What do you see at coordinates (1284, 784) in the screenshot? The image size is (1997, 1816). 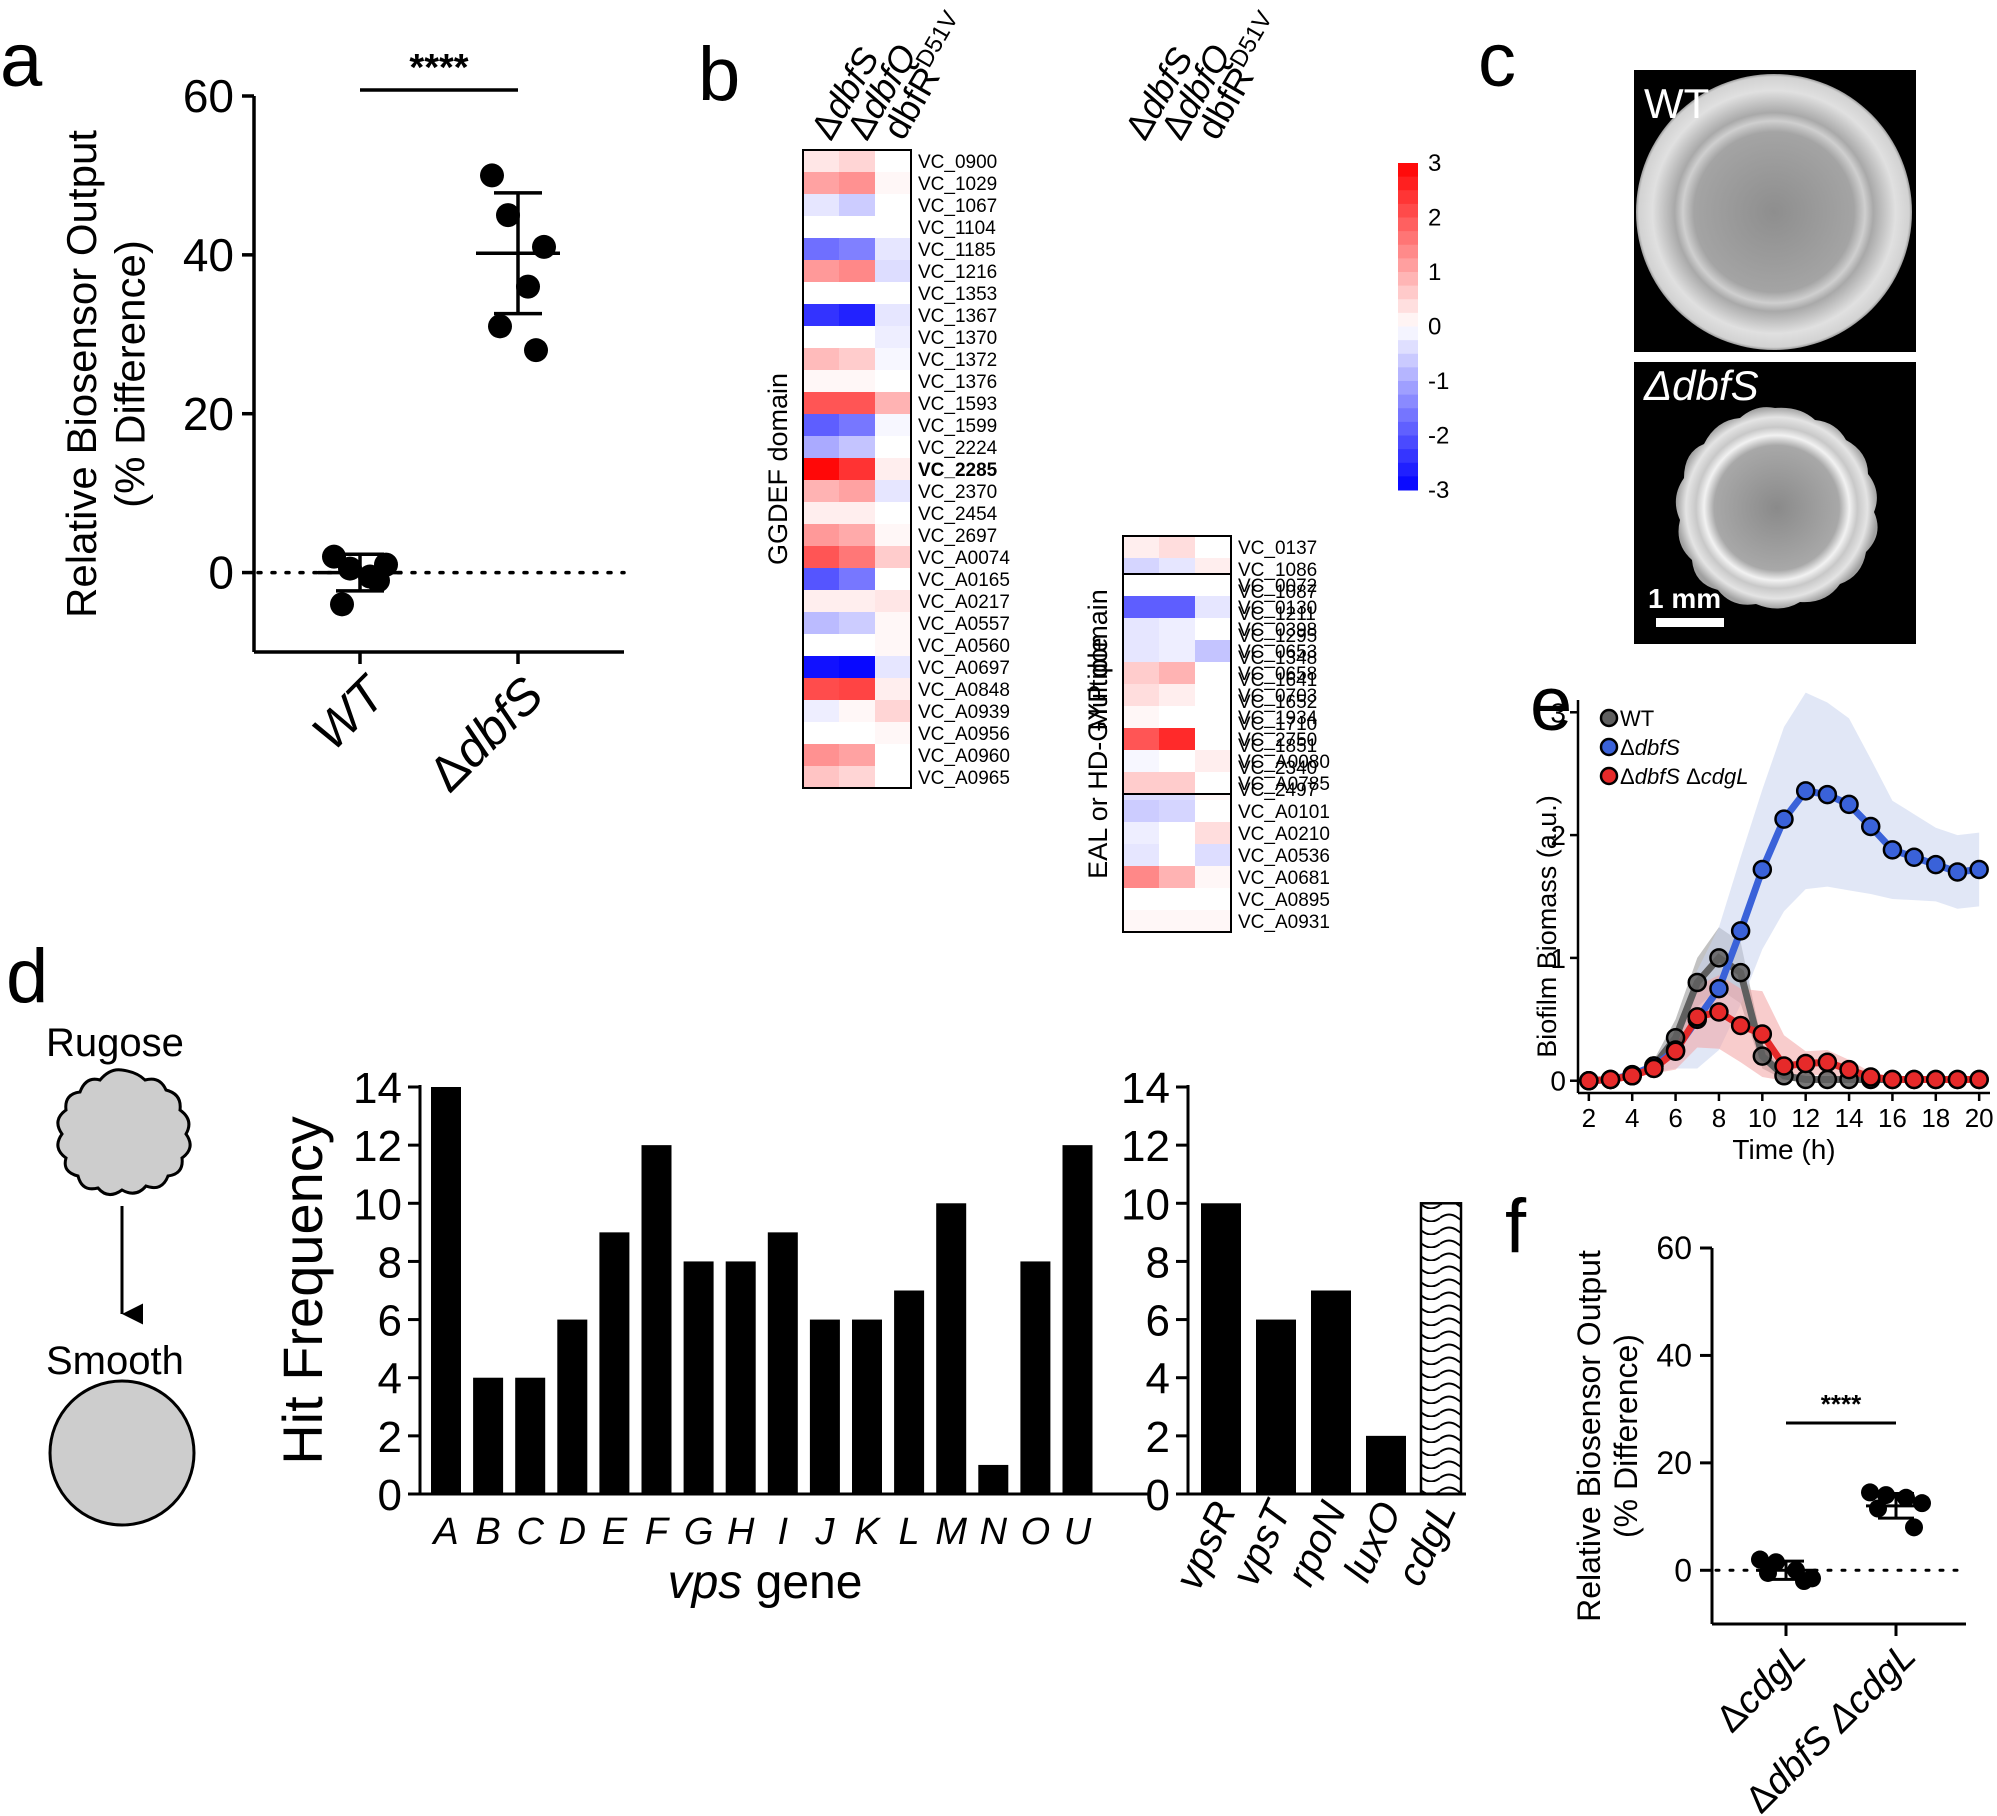 I see `gene-label: VC_A0785` at bounding box center [1284, 784].